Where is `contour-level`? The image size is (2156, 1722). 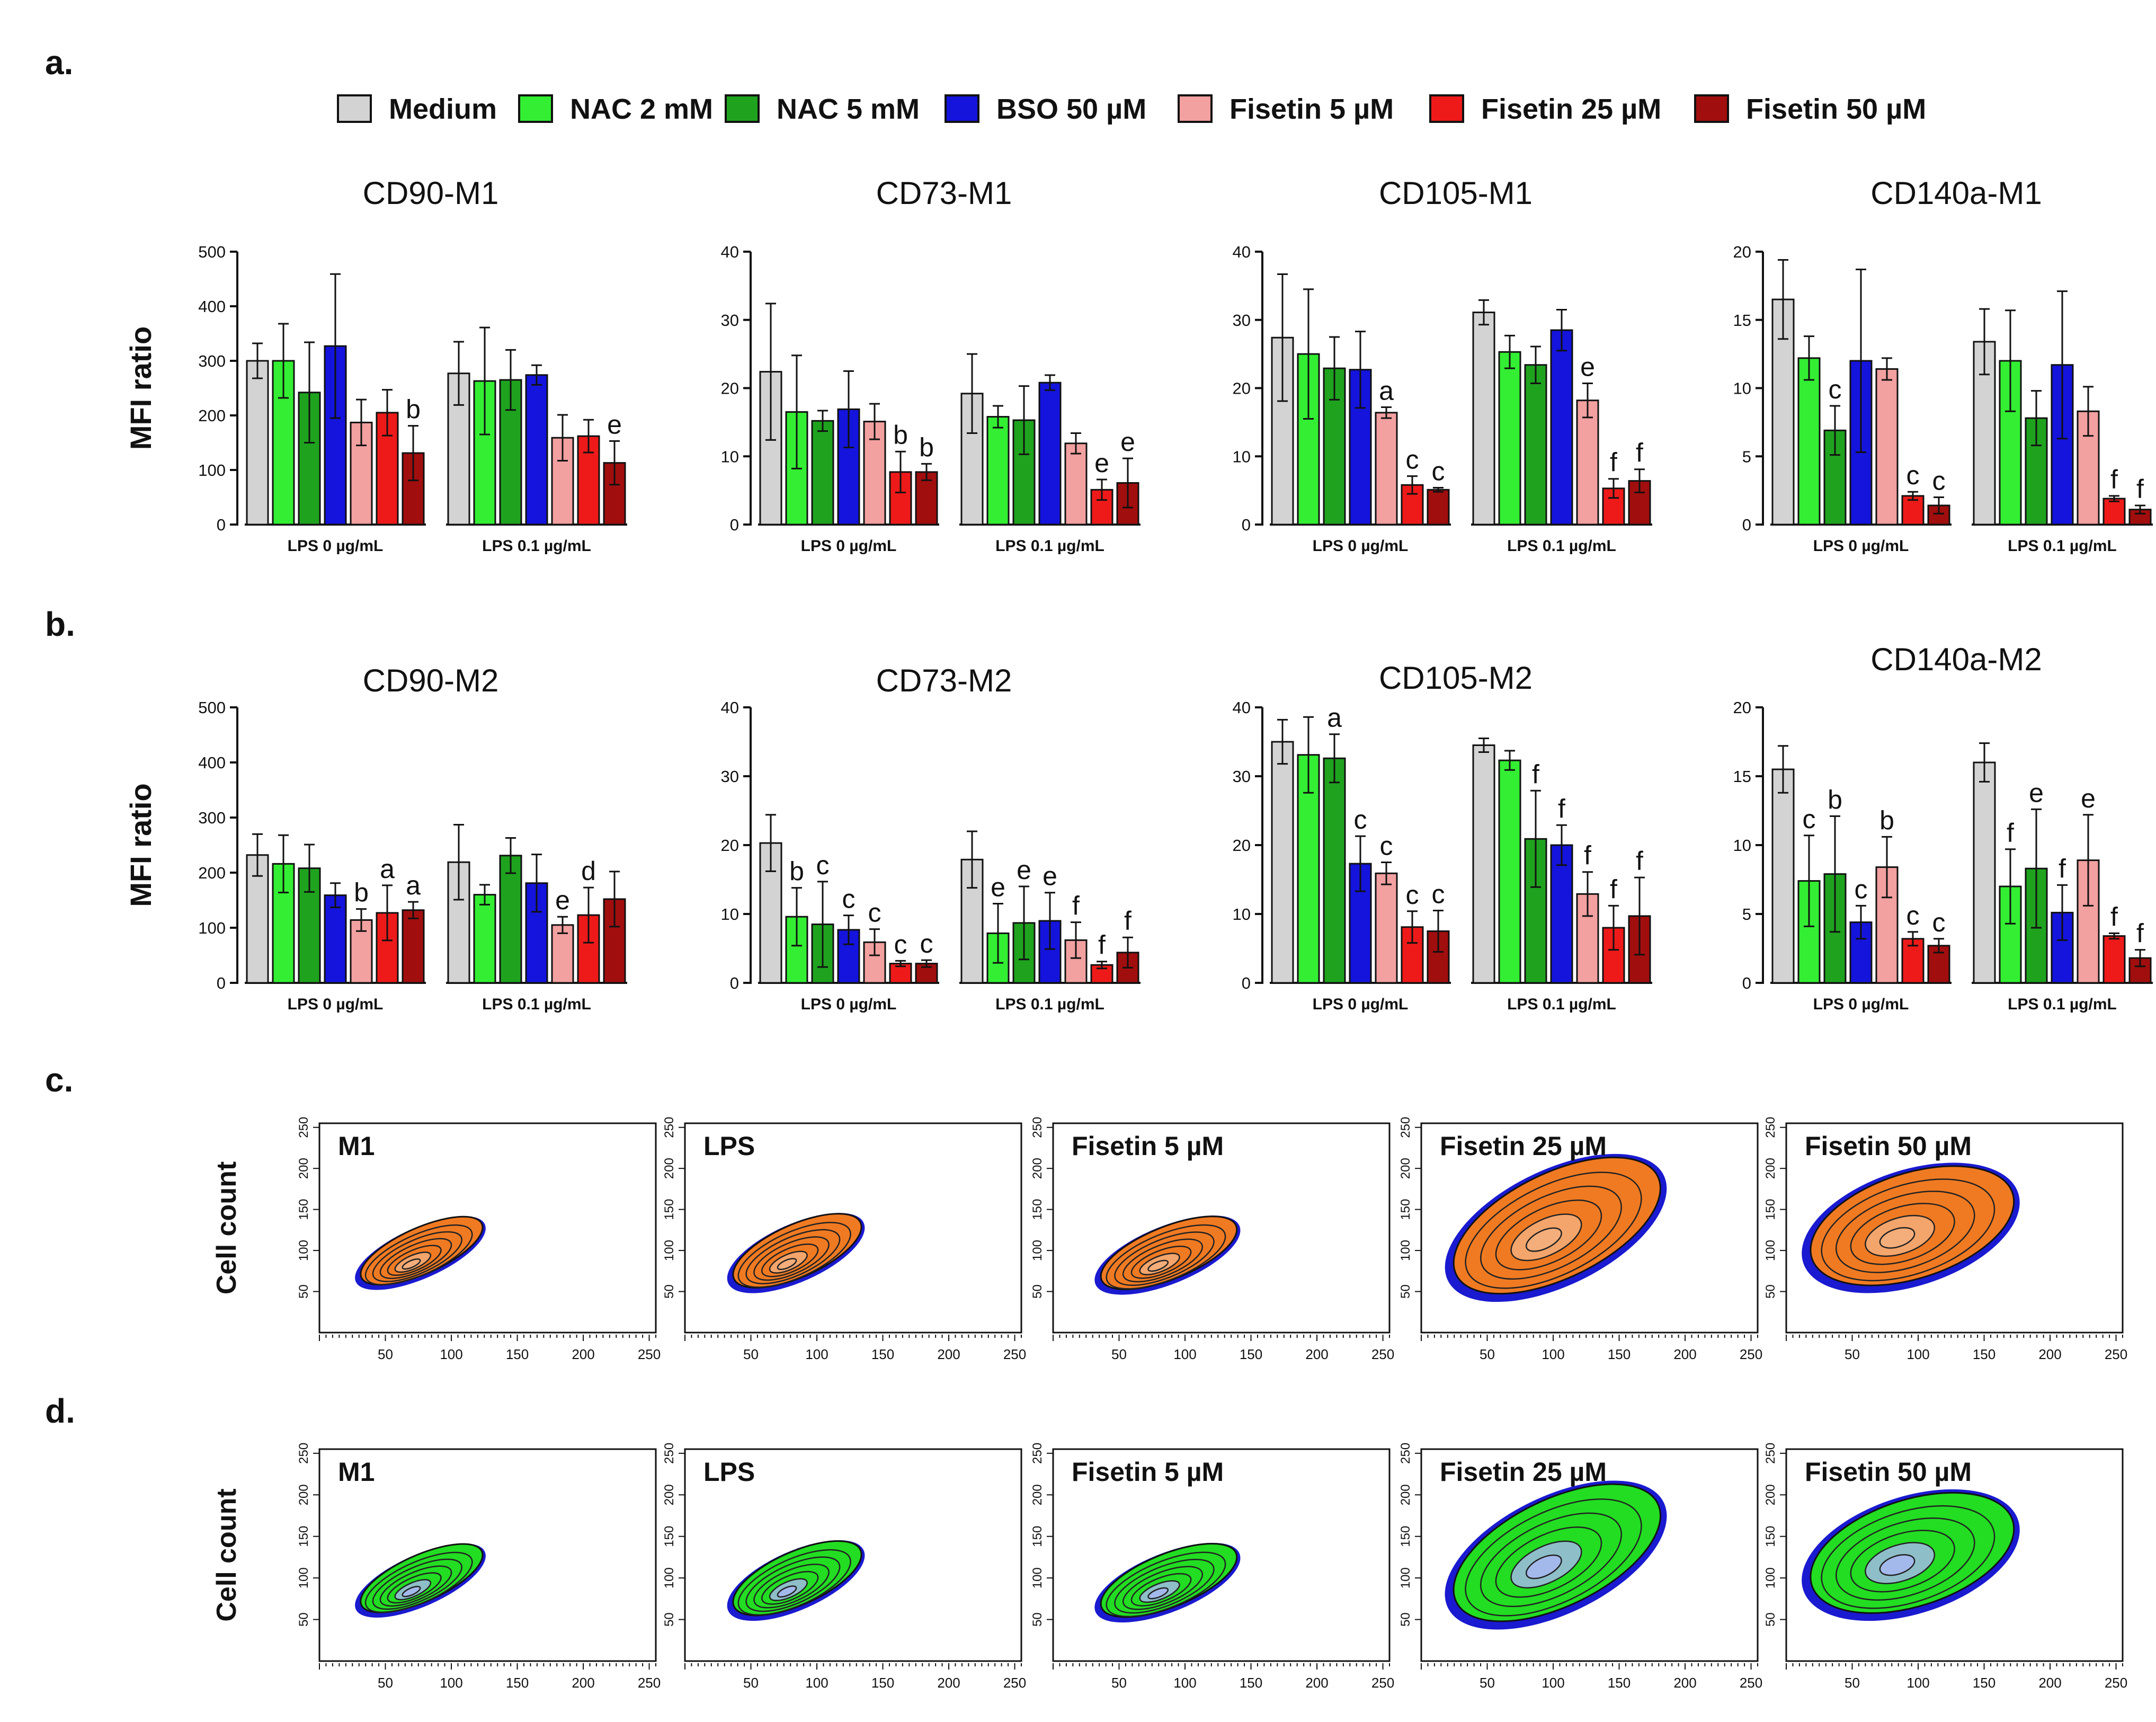 contour-level is located at coordinates (797, 1251).